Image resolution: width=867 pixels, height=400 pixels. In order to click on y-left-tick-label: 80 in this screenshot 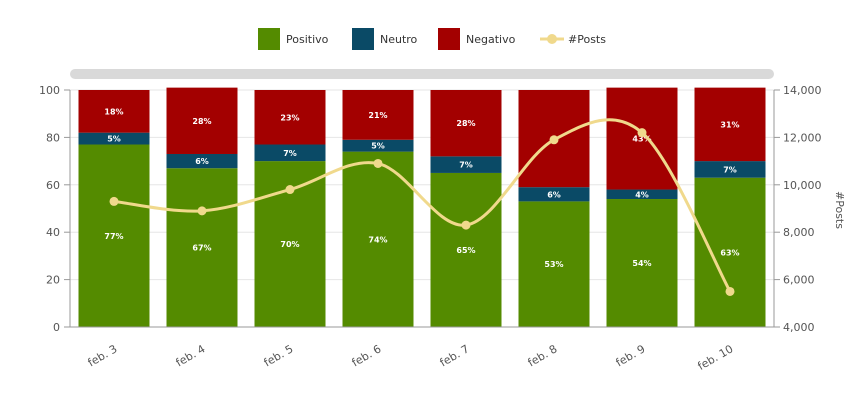, I will do `click(53, 137)`.